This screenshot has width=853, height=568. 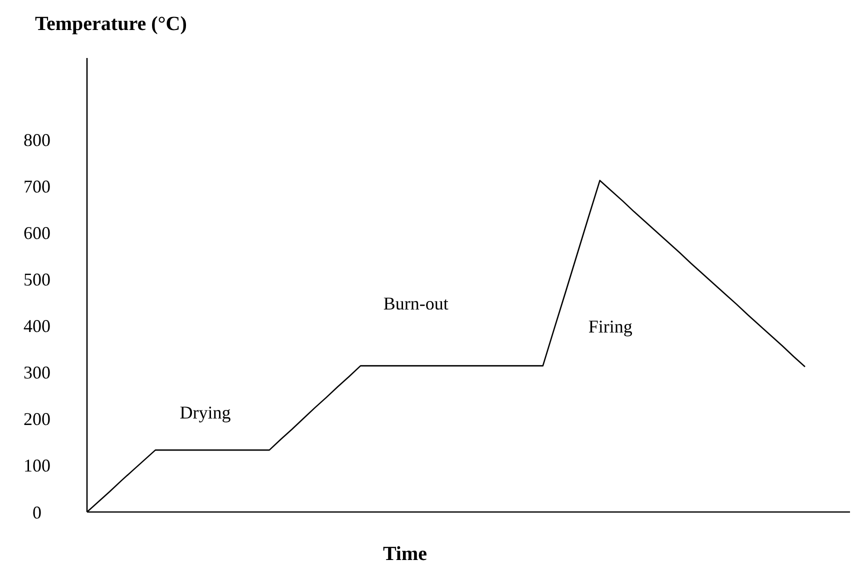 What do you see at coordinates (37, 186) in the screenshot?
I see `y-tick-label: 700` at bounding box center [37, 186].